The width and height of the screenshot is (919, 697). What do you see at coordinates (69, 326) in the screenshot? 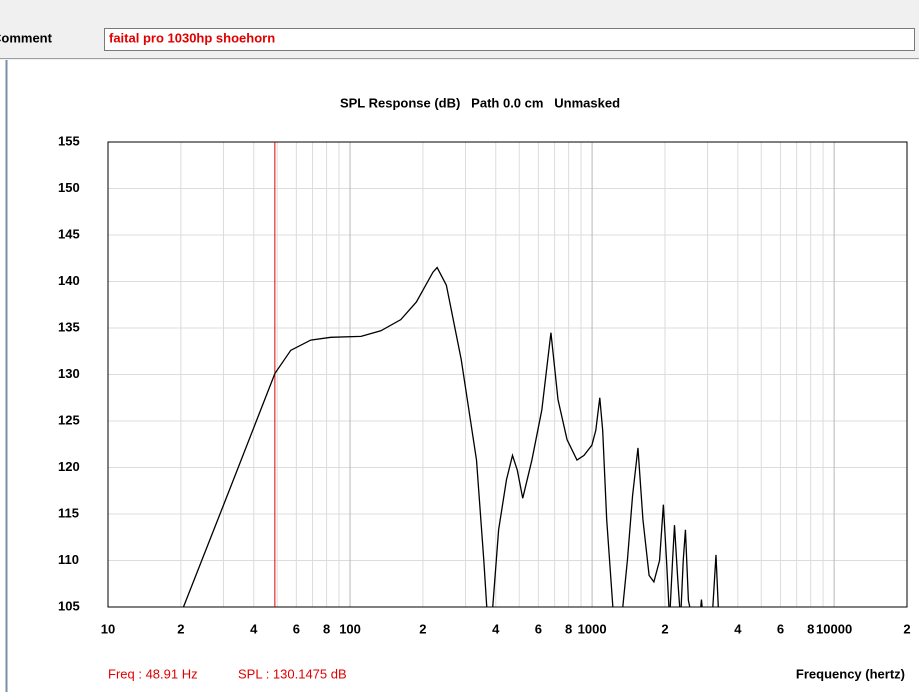
I see `y-tick-label: 135` at bounding box center [69, 326].